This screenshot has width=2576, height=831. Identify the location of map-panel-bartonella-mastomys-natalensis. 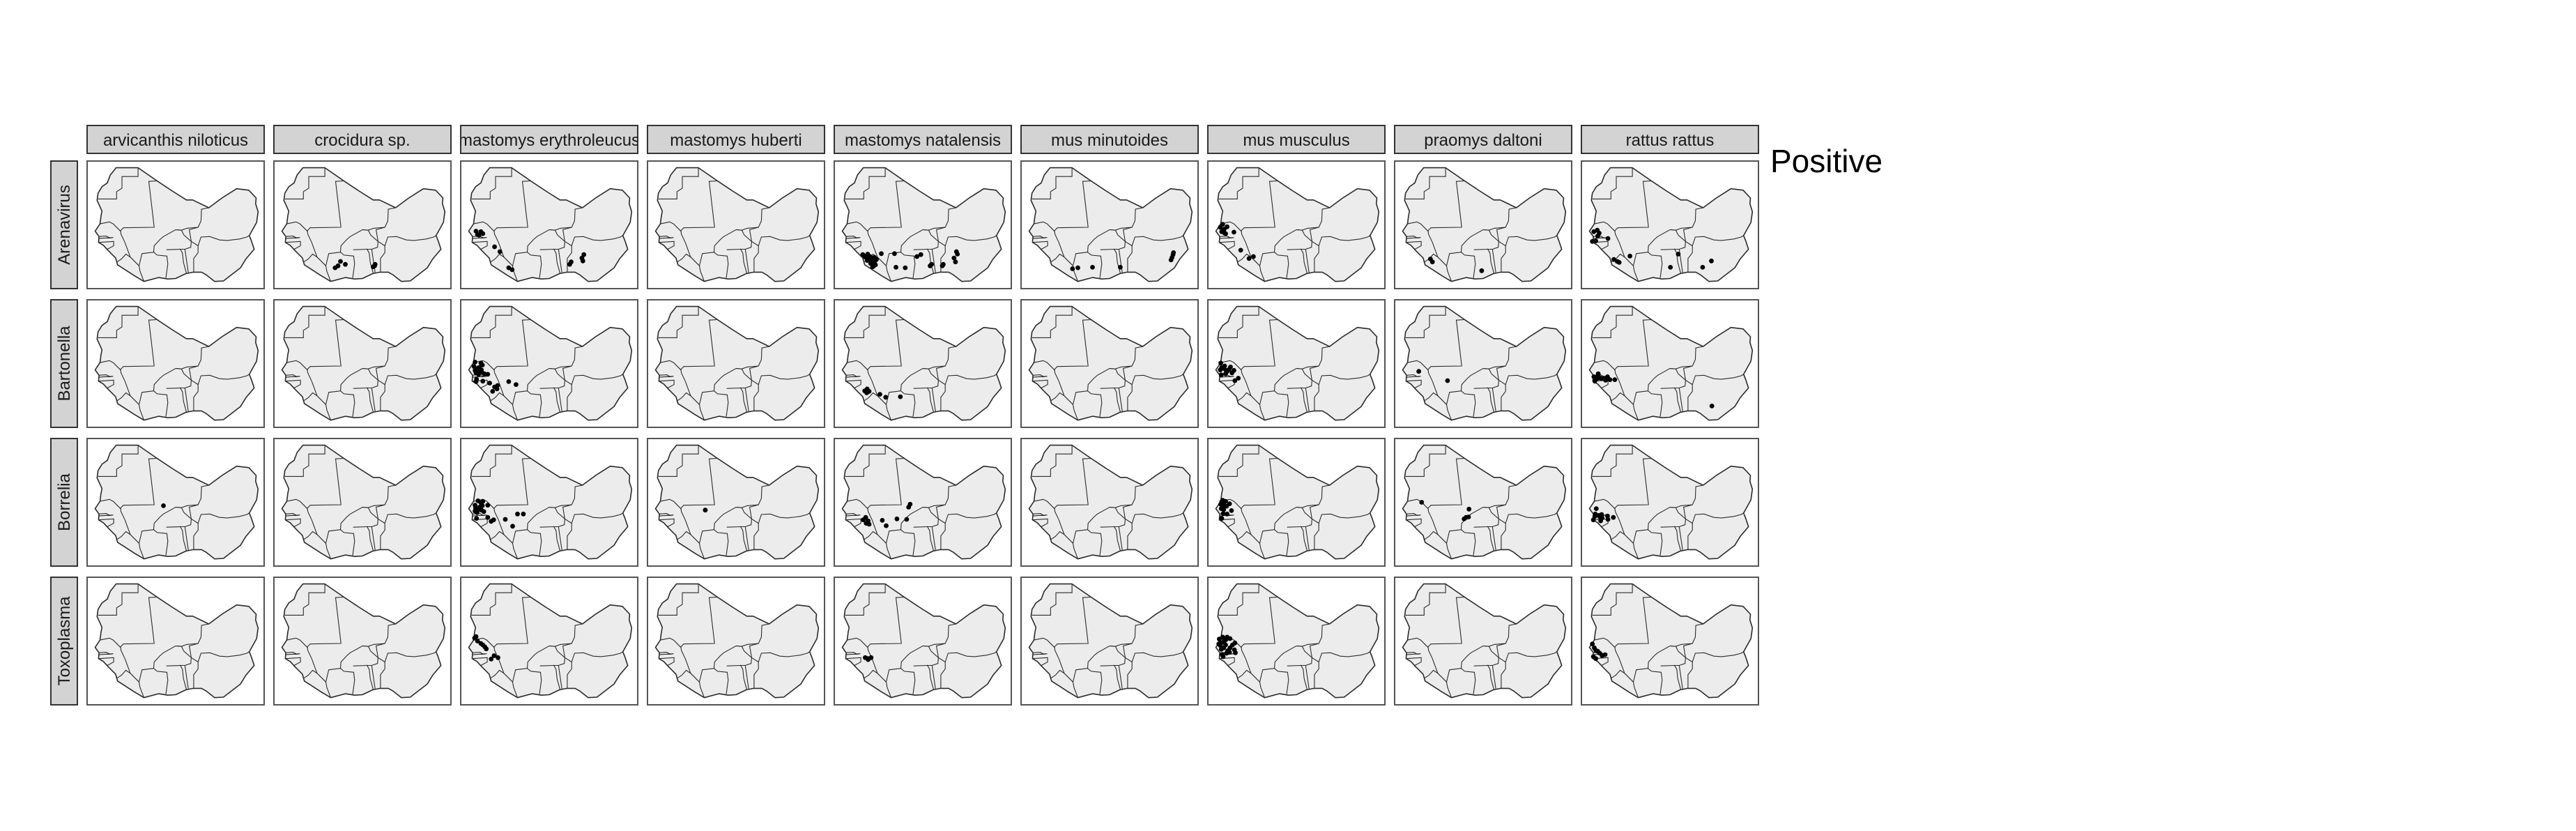
(923, 363).